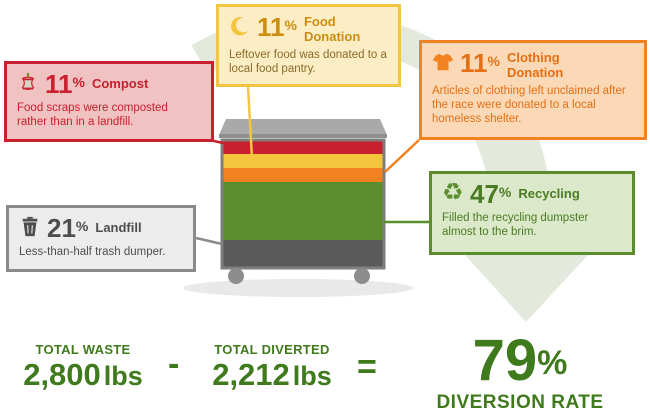 This screenshot has height=417, width=650. What do you see at coordinates (443, 62) in the screenshot?
I see `tshirt-icon` at bounding box center [443, 62].